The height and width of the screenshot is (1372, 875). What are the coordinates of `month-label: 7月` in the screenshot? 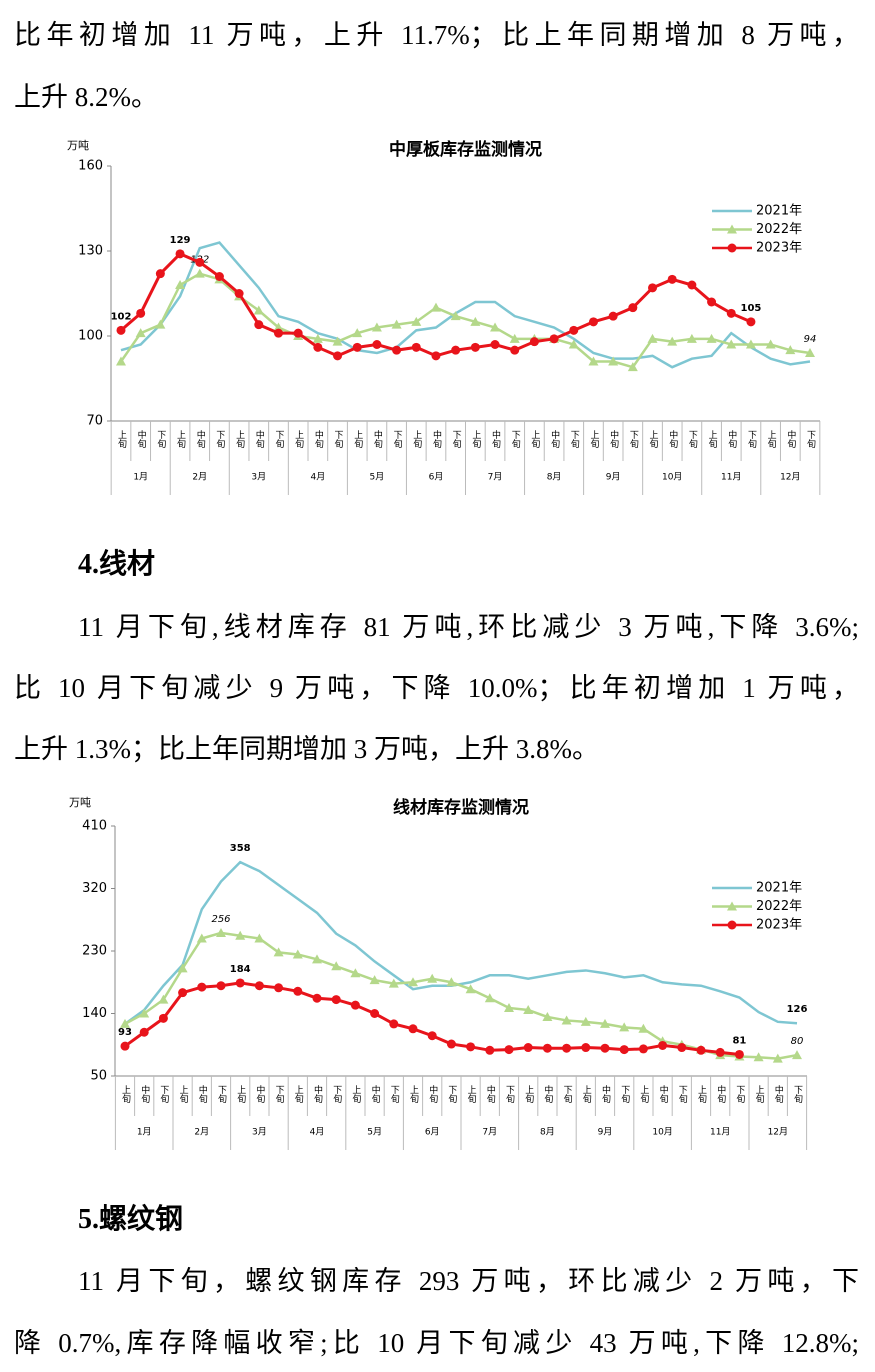 It's located at (489, 1132).